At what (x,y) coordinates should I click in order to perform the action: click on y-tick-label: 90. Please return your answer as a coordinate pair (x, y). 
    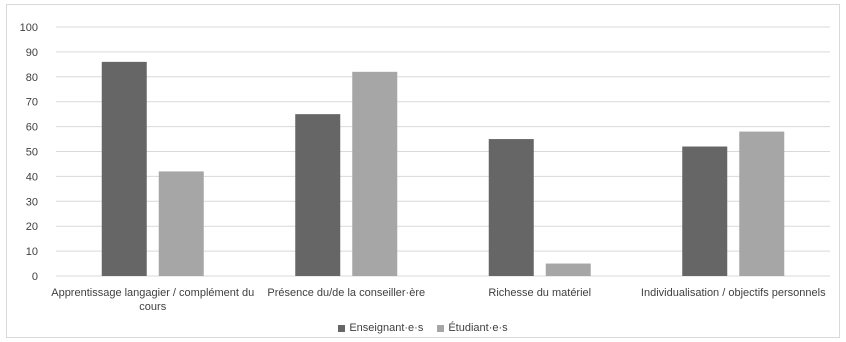
    Looking at the image, I should click on (32, 53).